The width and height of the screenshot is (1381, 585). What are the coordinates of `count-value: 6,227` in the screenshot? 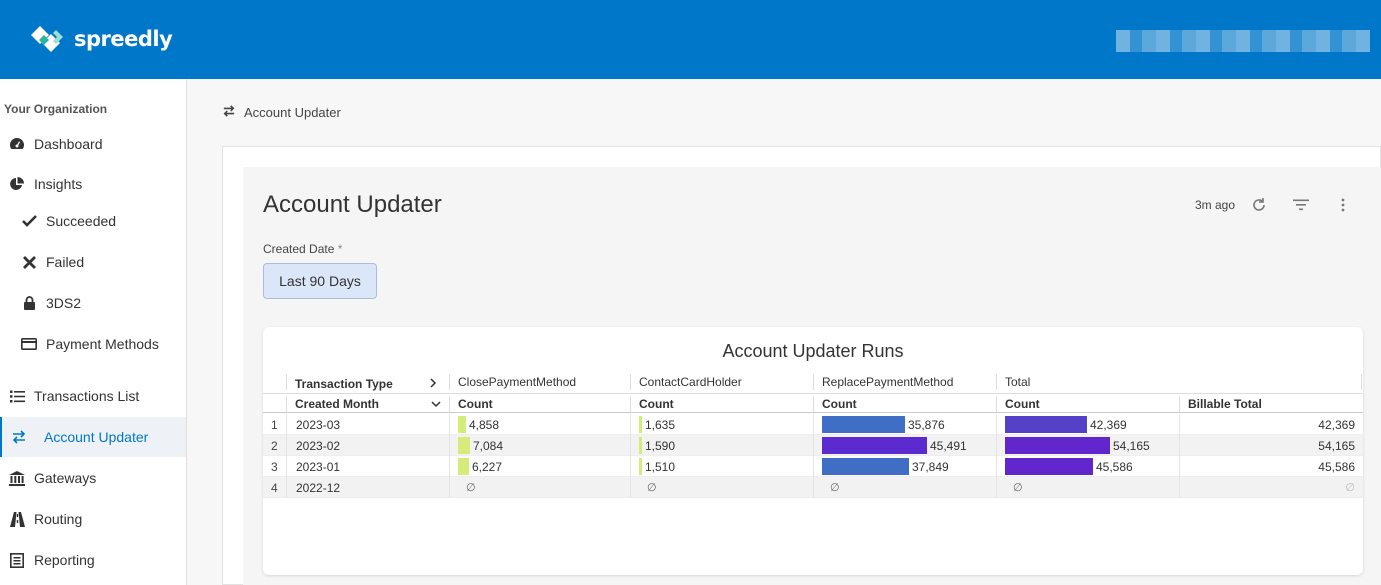 It's located at (487, 467).